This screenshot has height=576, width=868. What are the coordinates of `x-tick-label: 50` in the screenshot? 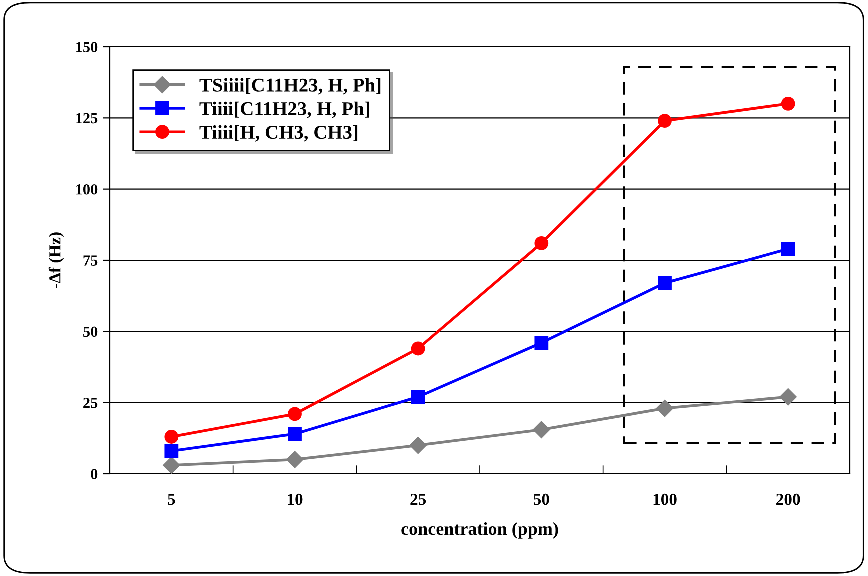 It's located at (542, 500).